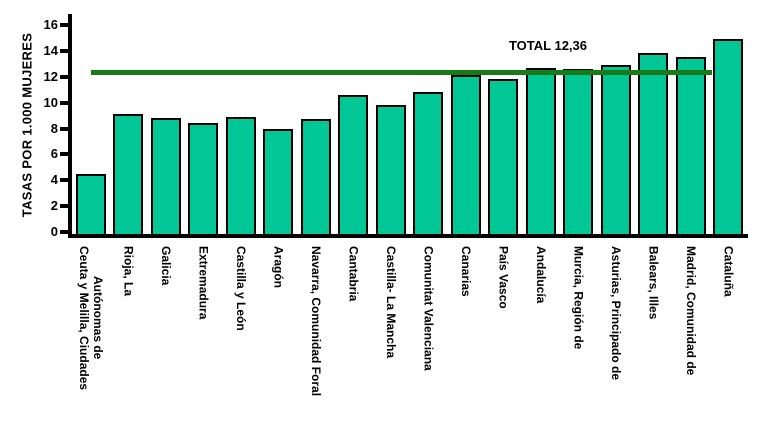 The image size is (771, 430). What do you see at coordinates (240, 288) in the screenshot?
I see `category-label: Castilla y León` at bounding box center [240, 288].